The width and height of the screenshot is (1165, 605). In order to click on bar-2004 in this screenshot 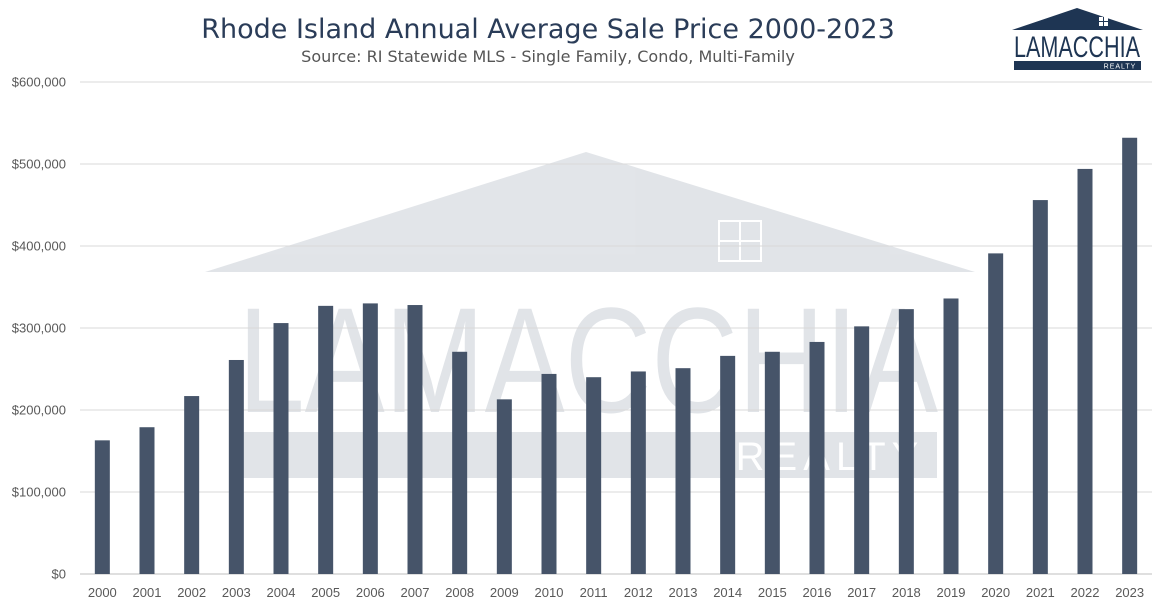, I will do `click(281, 448)`.